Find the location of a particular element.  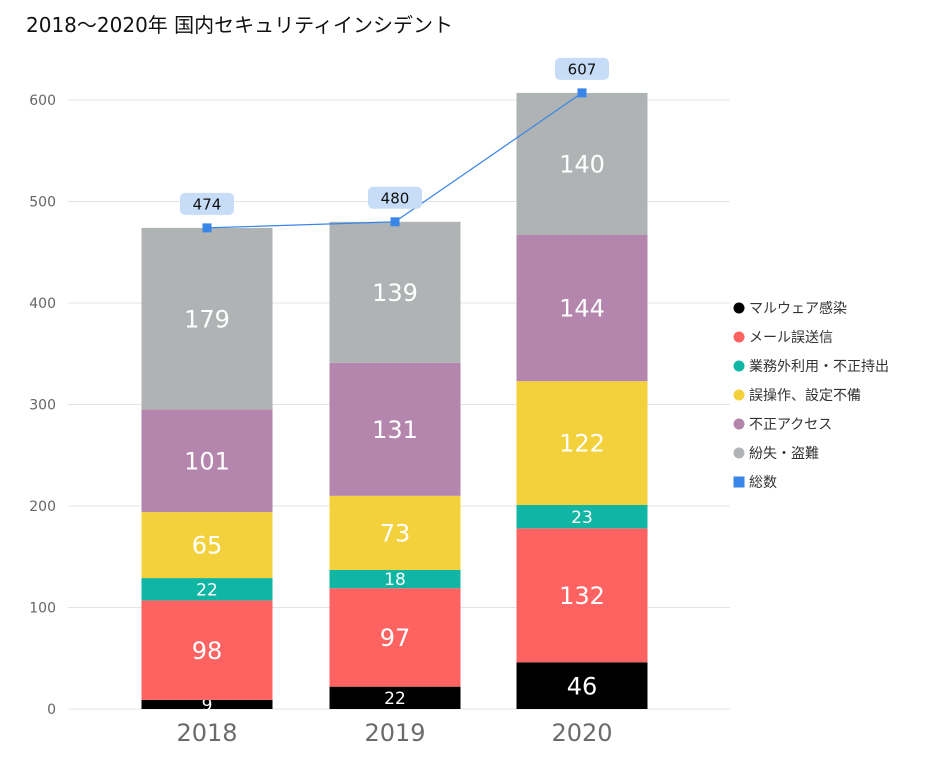

data-label: 9 is located at coordinates (207, 706).